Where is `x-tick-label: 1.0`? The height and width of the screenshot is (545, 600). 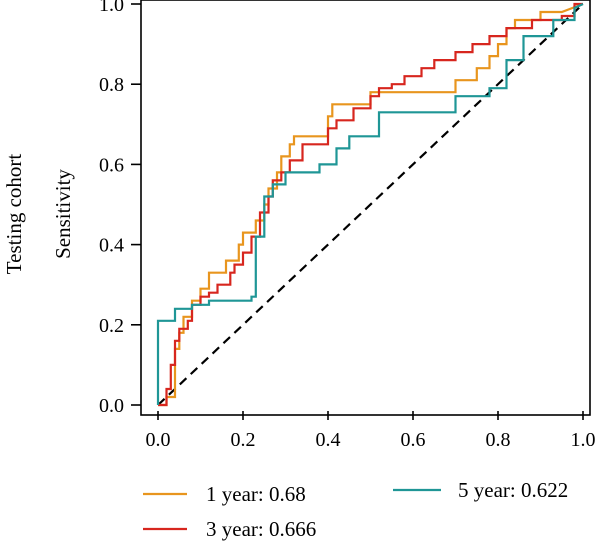
x-tick-label: 1.0 is located at coordinates (583, 440).